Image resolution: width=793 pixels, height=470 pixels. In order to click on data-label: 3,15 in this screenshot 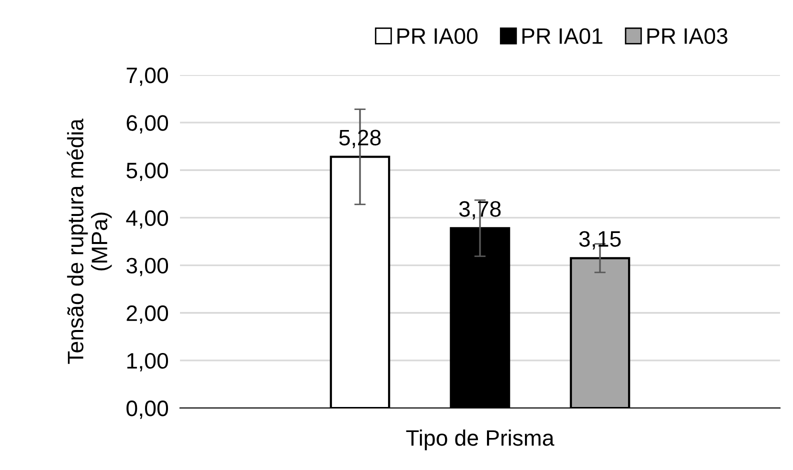, I will do `click(600, 240)`.